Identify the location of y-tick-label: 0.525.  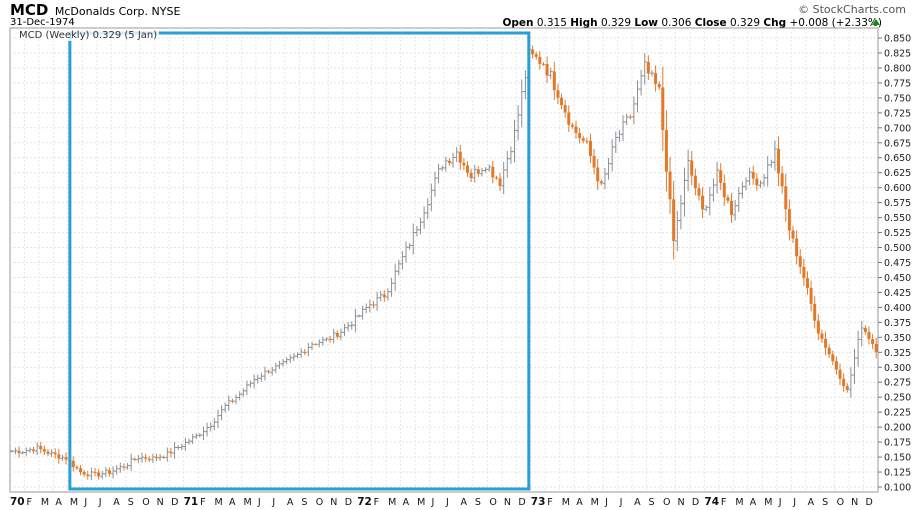
(897, 233).